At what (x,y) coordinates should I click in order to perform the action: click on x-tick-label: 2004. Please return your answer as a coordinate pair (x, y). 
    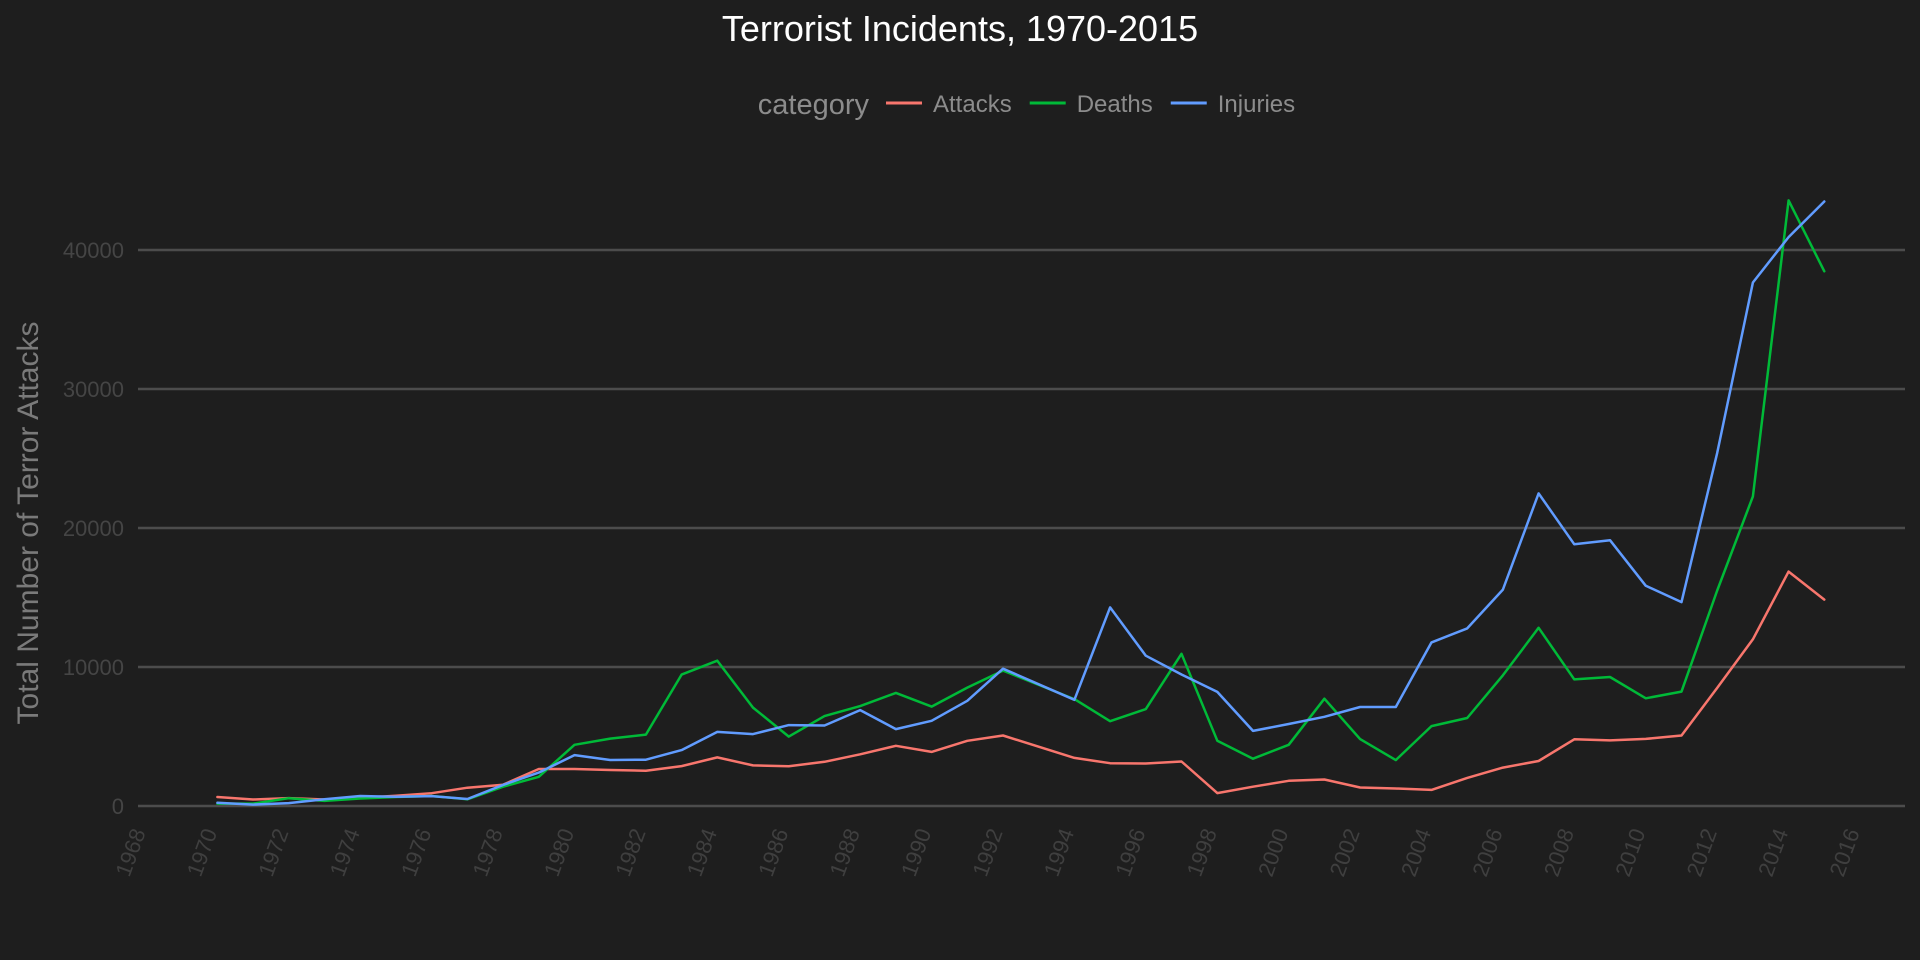
    Looking at the image, I should click on (1416, 852).